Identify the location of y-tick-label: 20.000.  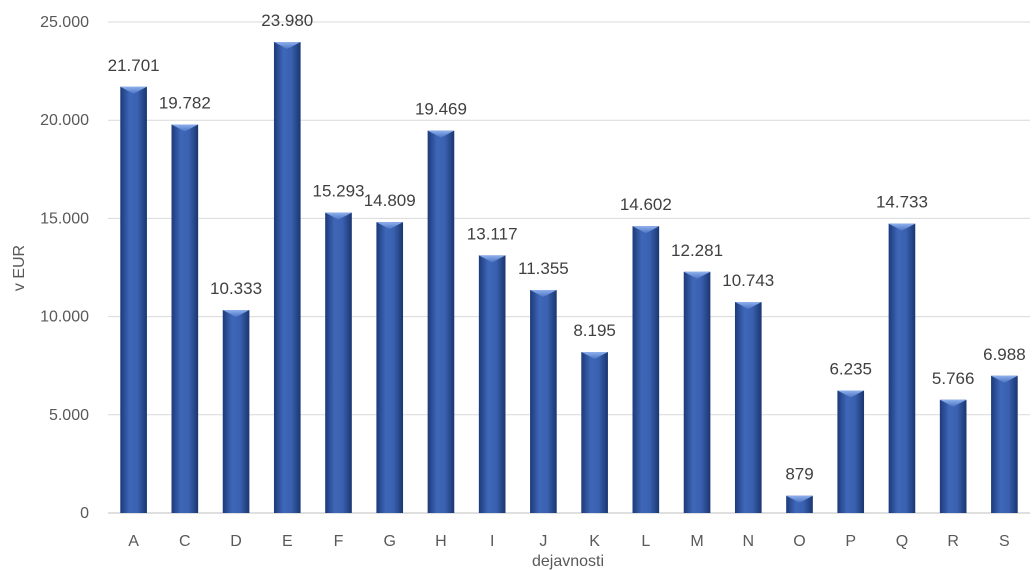
(64, 120).